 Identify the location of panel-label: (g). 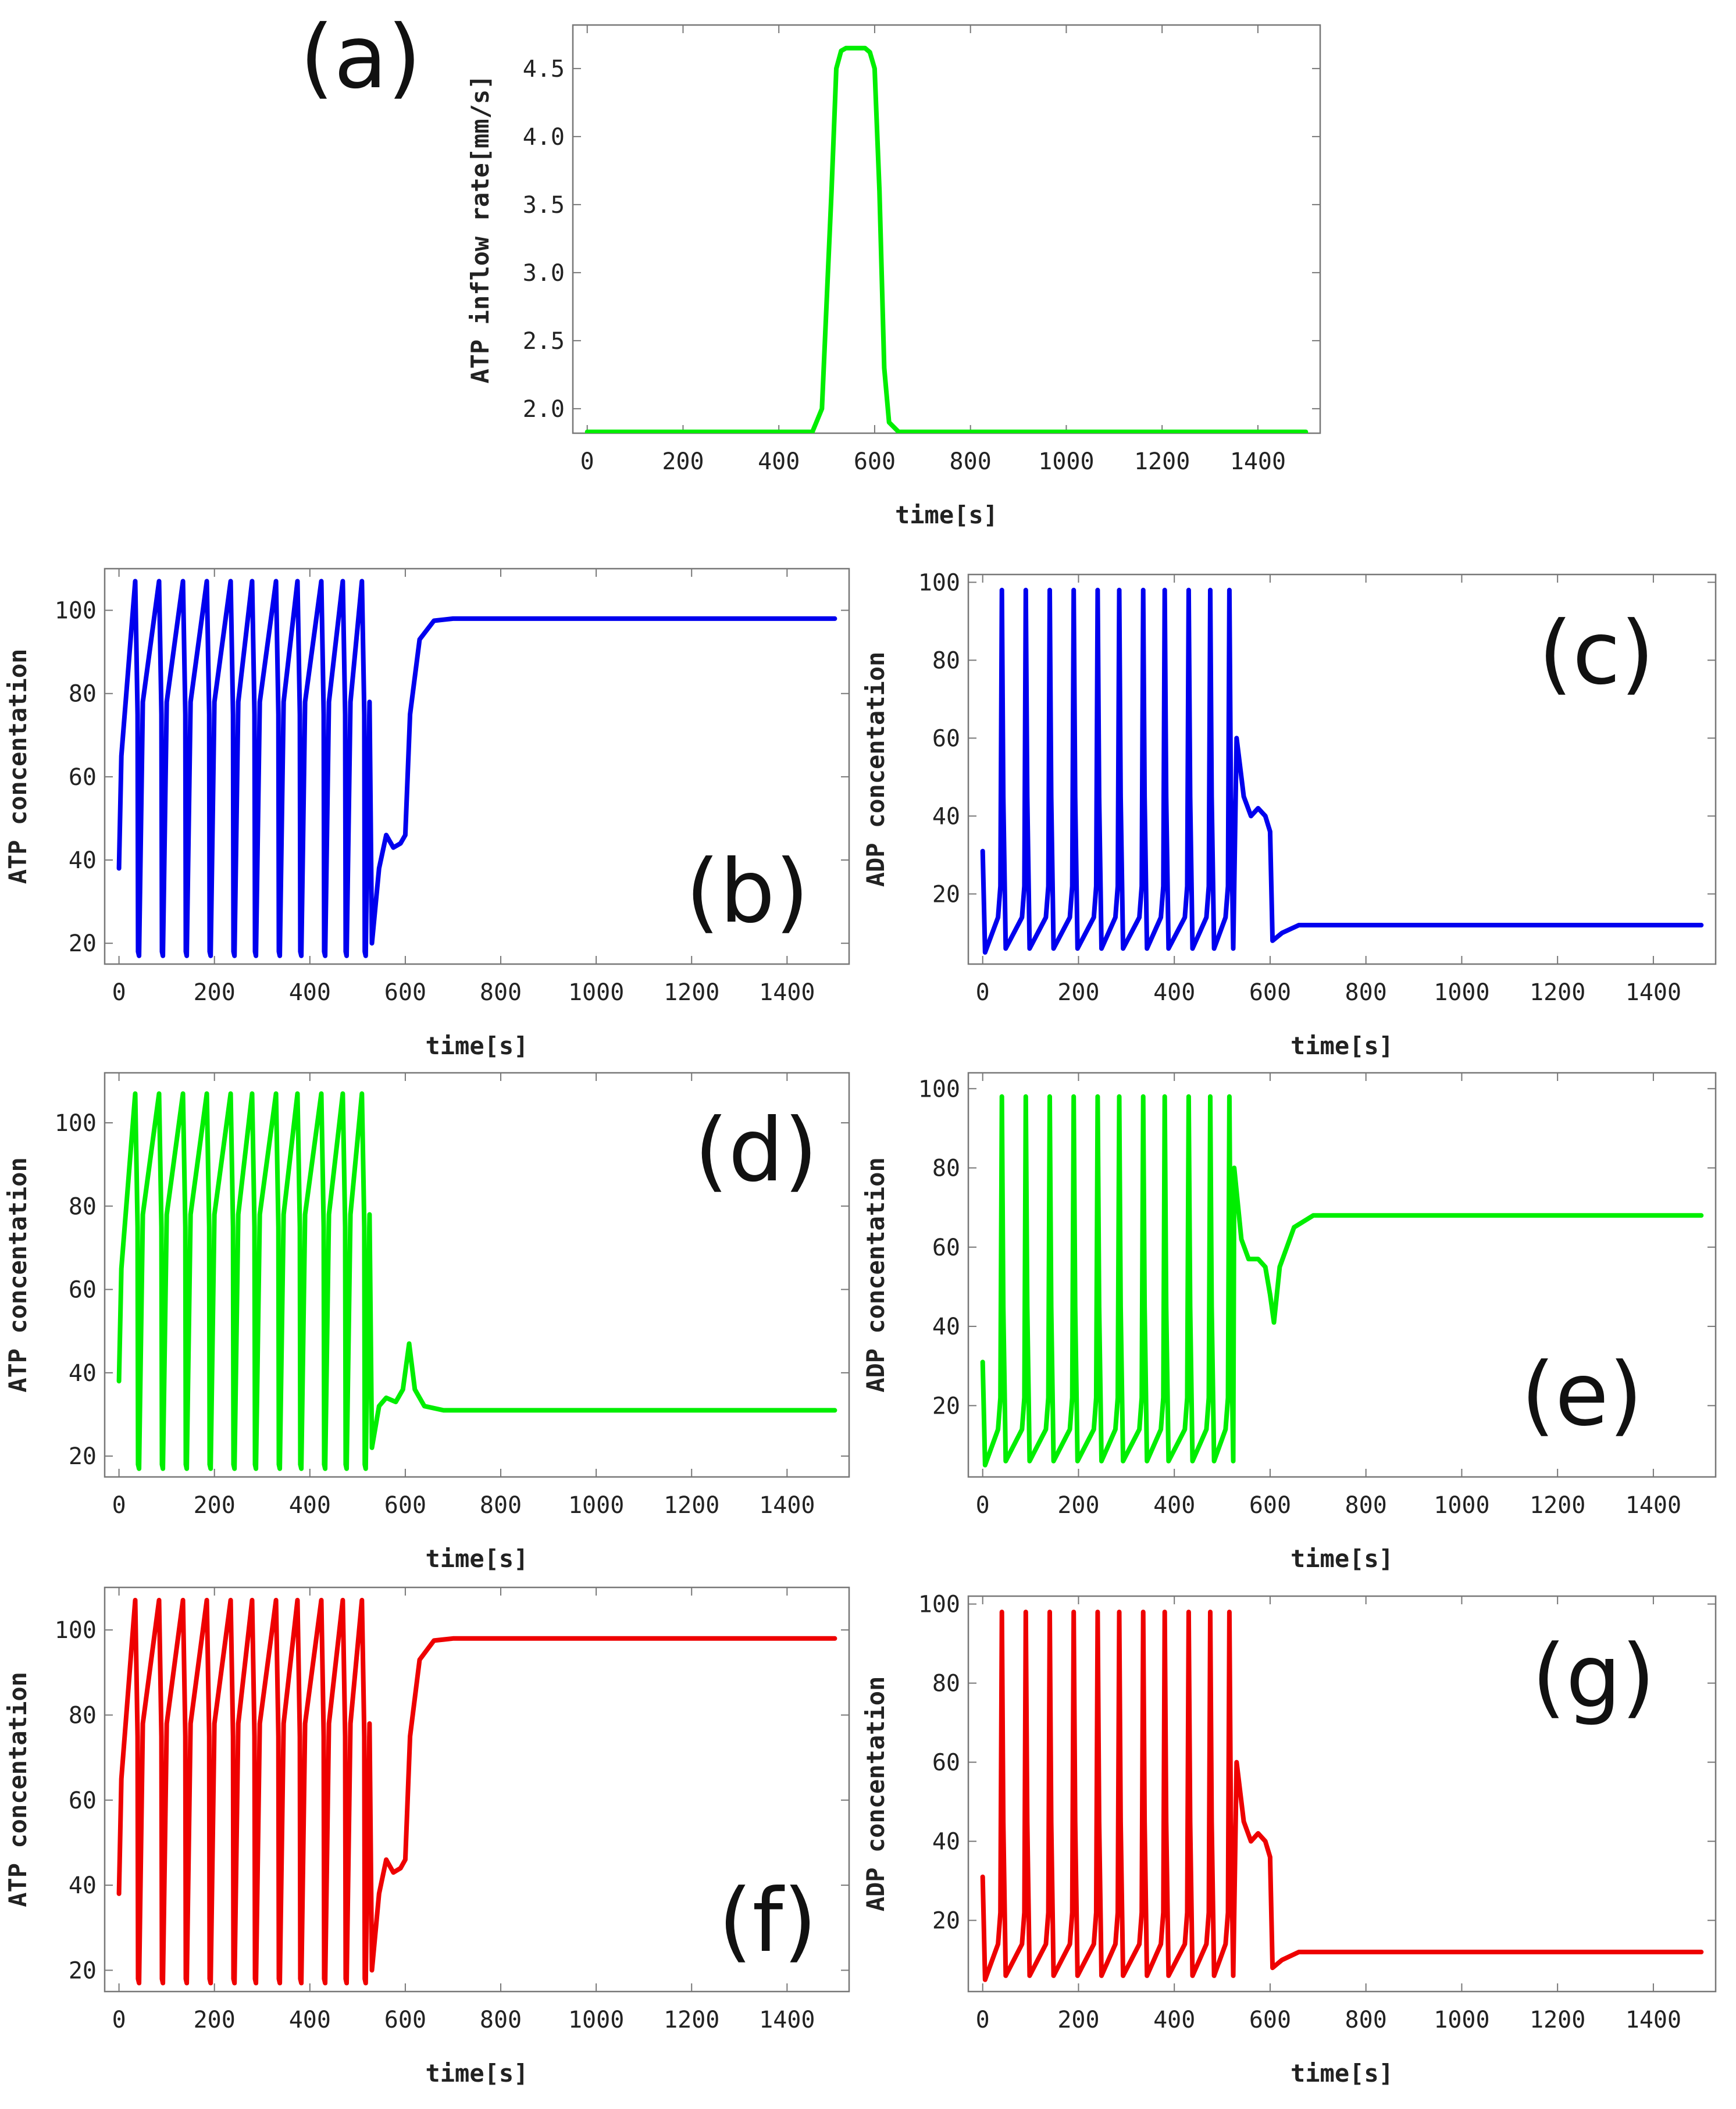
(1594, 1677).